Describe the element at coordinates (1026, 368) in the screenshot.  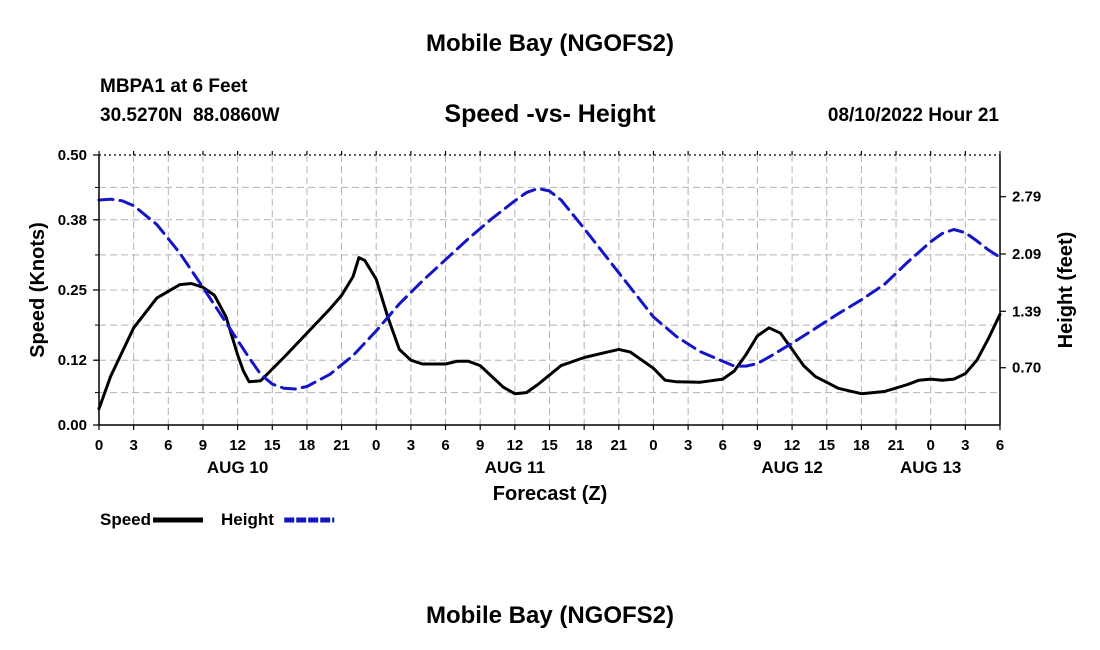
I see `y-tick-label-right: 0.70` at that location.